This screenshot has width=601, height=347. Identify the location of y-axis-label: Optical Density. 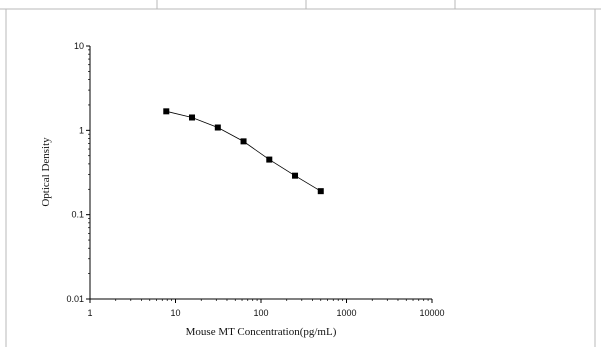
(46, 172).